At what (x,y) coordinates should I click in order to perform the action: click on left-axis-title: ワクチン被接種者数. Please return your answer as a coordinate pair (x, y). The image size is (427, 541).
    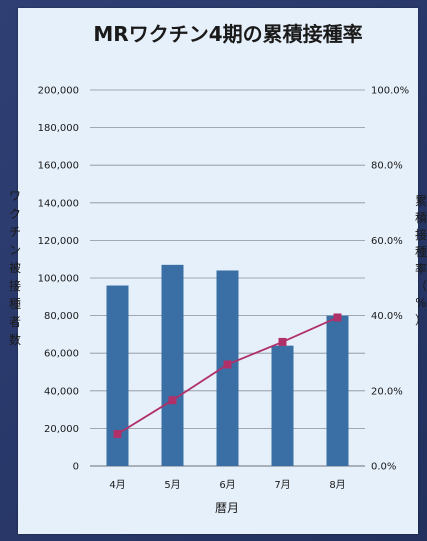
    Looking at the image, I should click on (15, 268).